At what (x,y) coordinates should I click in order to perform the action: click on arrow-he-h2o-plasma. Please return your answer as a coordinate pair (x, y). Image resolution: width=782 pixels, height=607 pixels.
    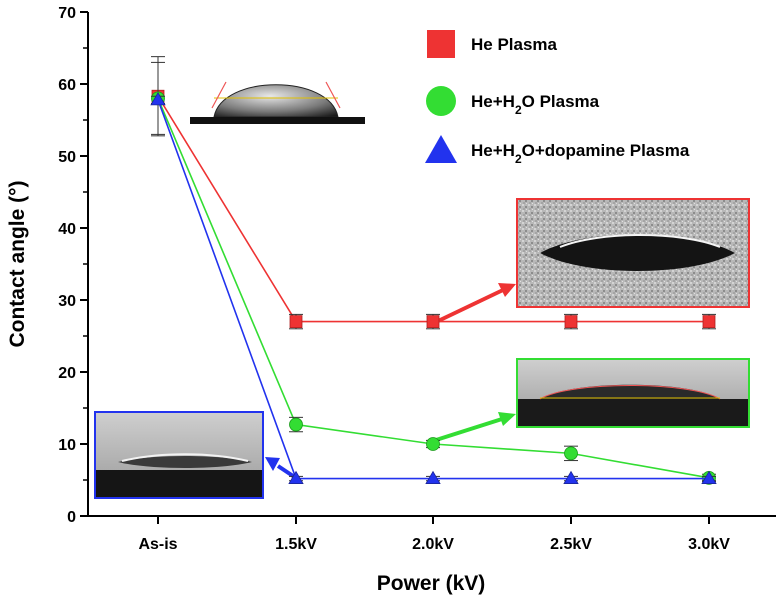
    Looking at the image, I should click on (469, 429).